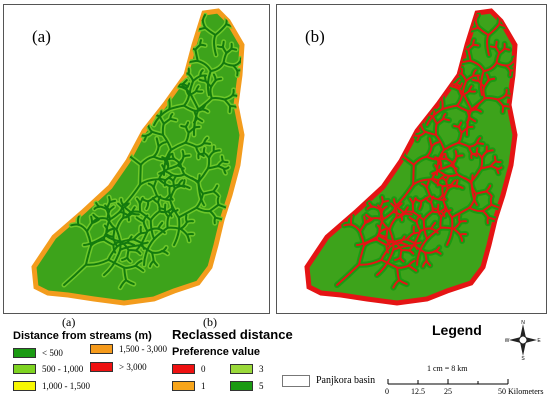 This screenshot has width=550, height=401. What do you see at coordinates (38, 353) in the screenshot?
I see `distance-legend-item: < 500` at bounding box center [38, 353].